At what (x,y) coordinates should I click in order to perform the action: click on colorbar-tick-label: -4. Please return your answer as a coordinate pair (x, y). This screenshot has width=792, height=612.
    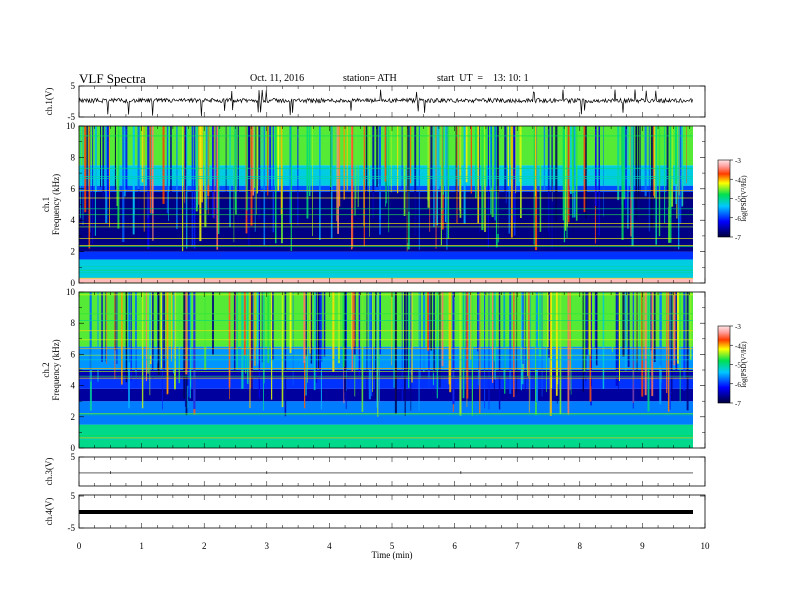
    Looking at the image, I should click on (738, 180).